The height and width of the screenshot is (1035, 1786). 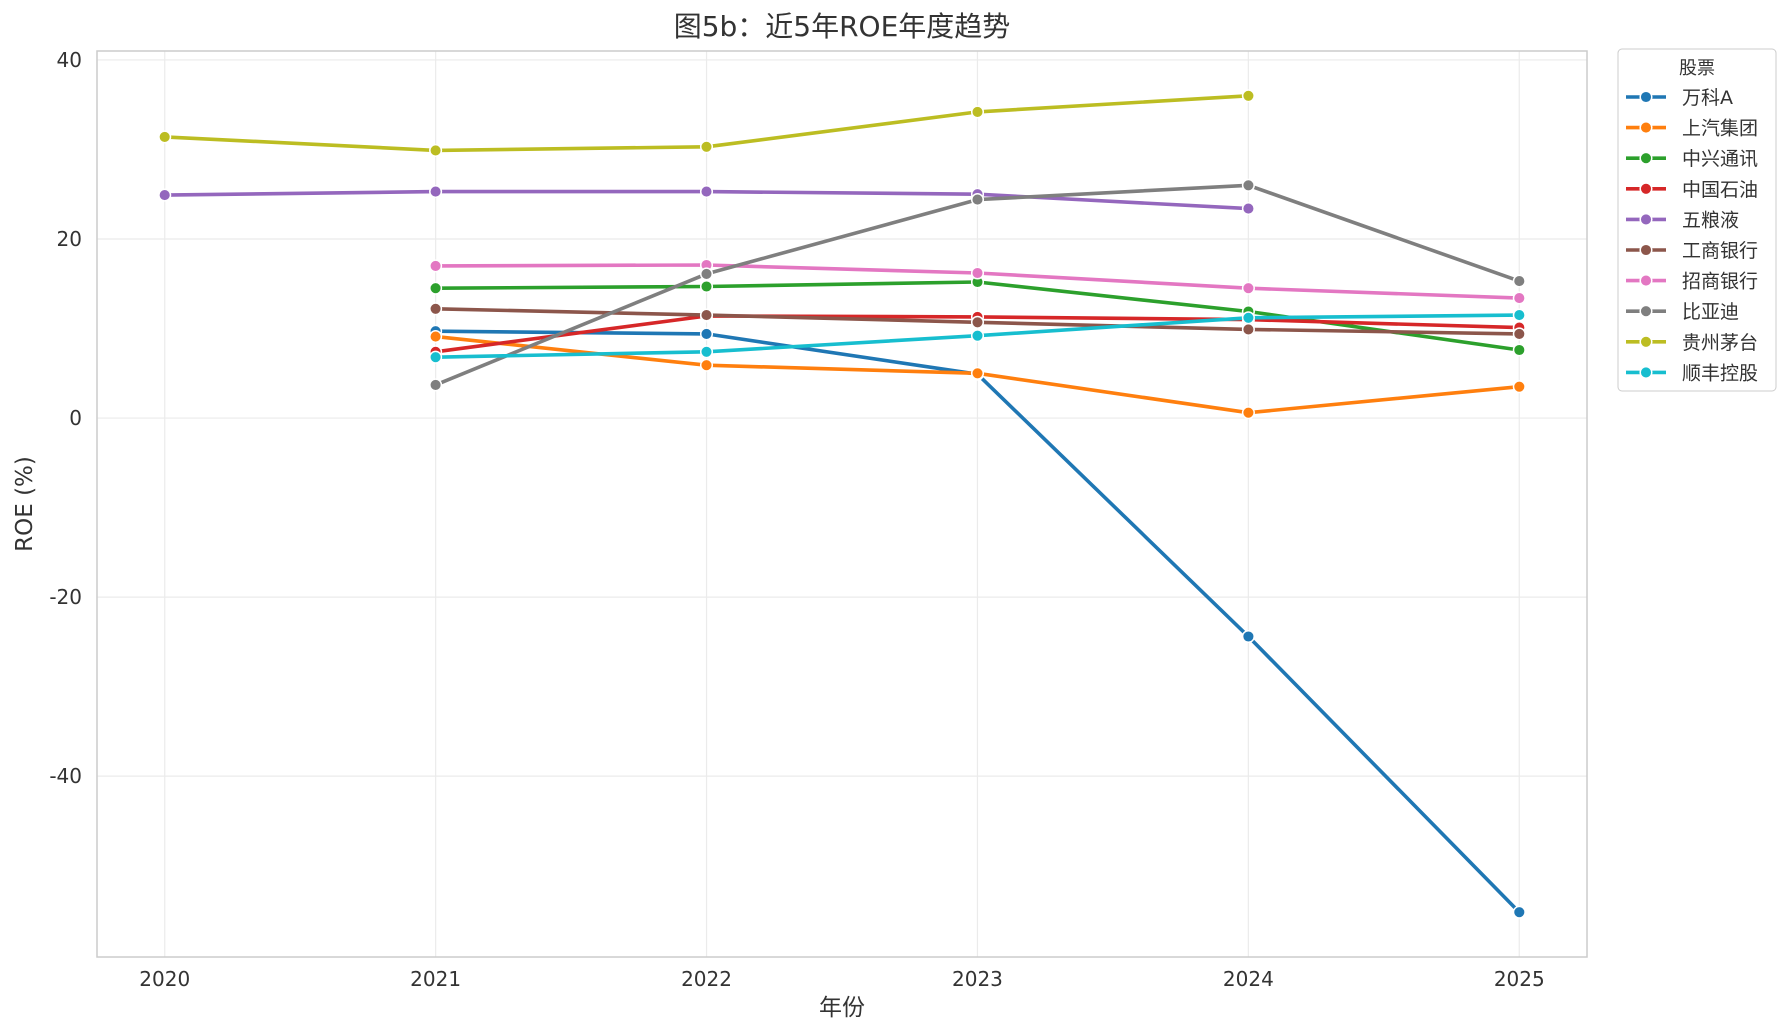 I want to click on legend-item: 万科A, so click(x=1679, y=98).